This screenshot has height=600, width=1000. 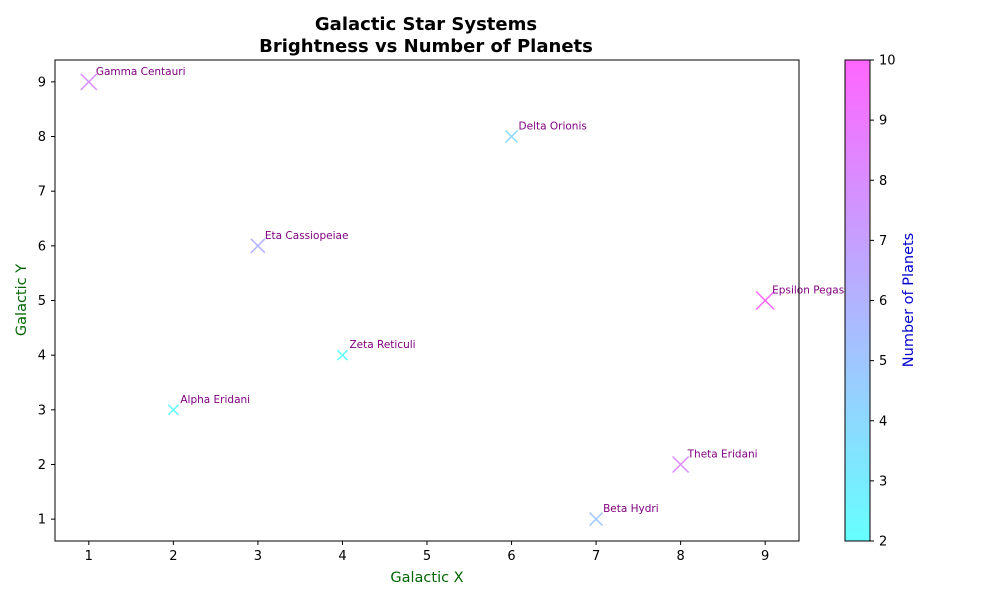 What do you see at coordinates (42, 465) in the screenshot?
I see `y-tick-label: 2` at bounding box center [42, 465].